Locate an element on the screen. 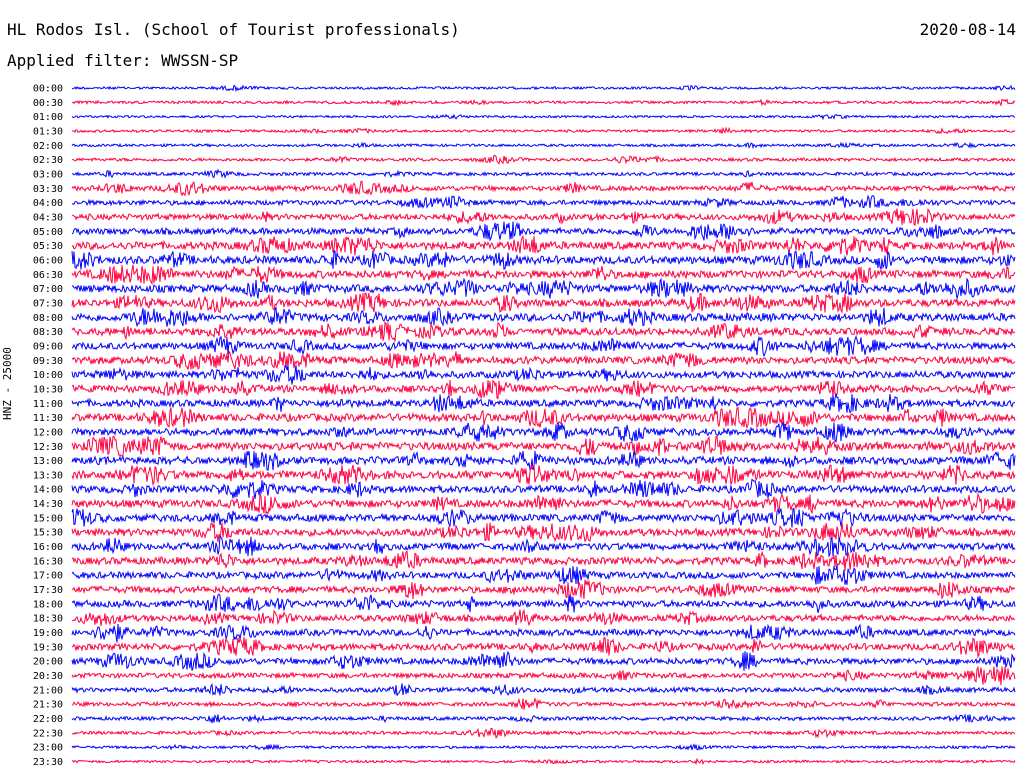 The image size is (1024, 780). time-tick-label: 14:00 is located at coordinates (48, 490).